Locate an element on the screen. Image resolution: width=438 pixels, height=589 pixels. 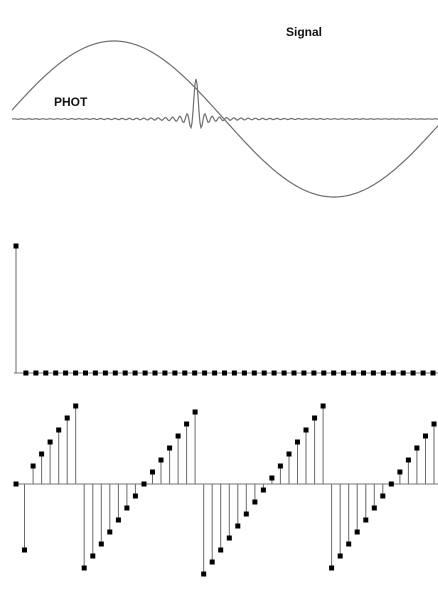
signal-label: Signal is located at coordinates (304, 32).